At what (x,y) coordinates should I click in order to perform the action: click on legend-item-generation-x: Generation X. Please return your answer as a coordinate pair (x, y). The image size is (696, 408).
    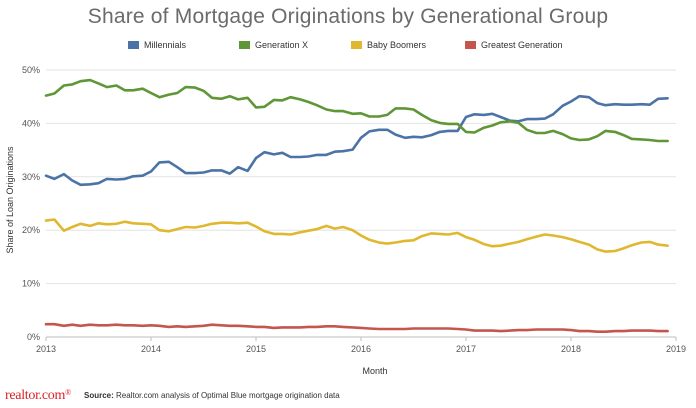
    Looking at the image, I should click on (273, 45).